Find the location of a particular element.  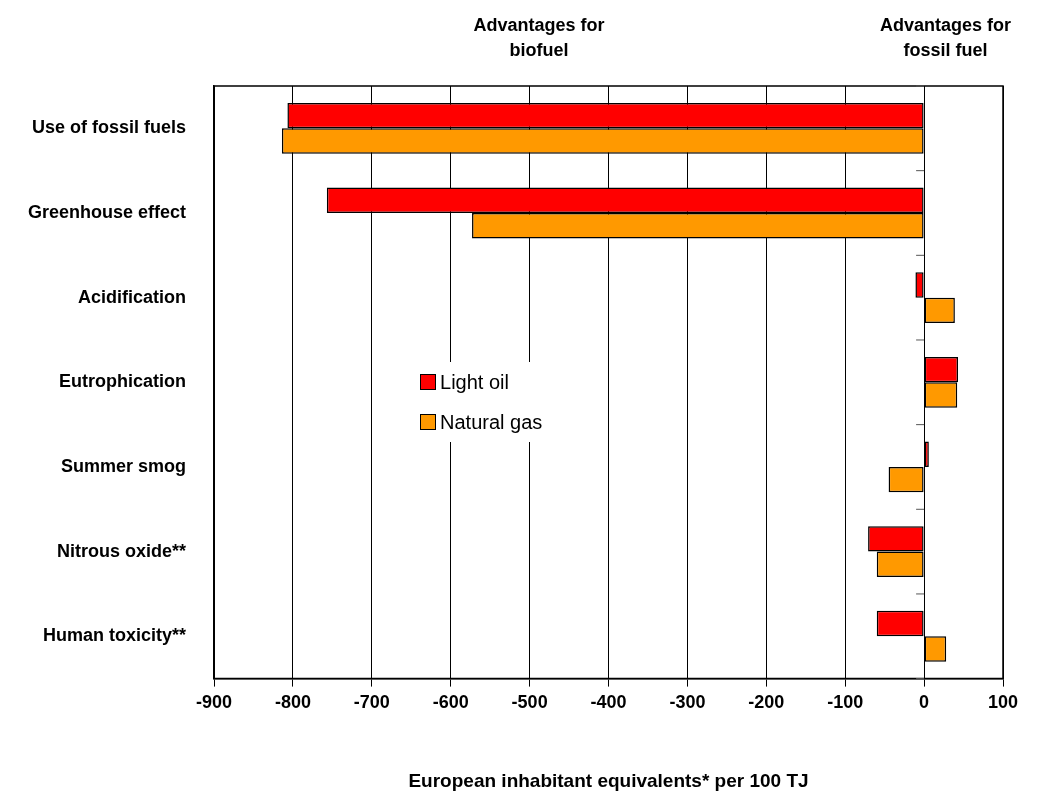

y-tick-label: Greenhouse effect is located at coordinates (107, 211).